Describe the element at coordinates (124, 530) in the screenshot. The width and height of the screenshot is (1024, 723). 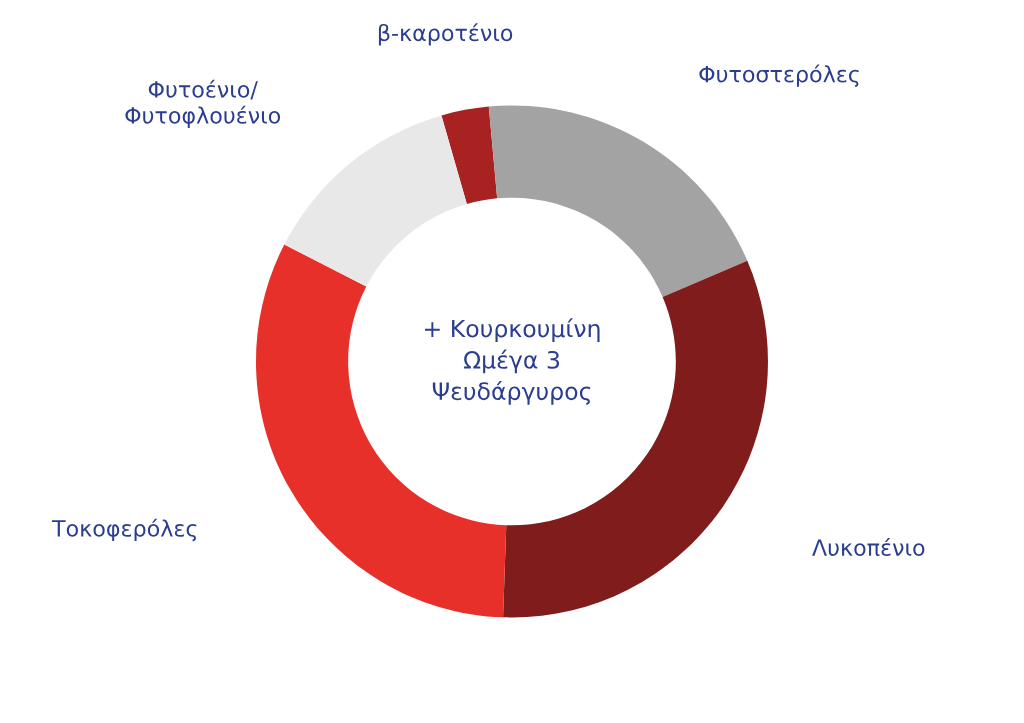
I see `slice-label: Τοκοφερόλες` at that location.